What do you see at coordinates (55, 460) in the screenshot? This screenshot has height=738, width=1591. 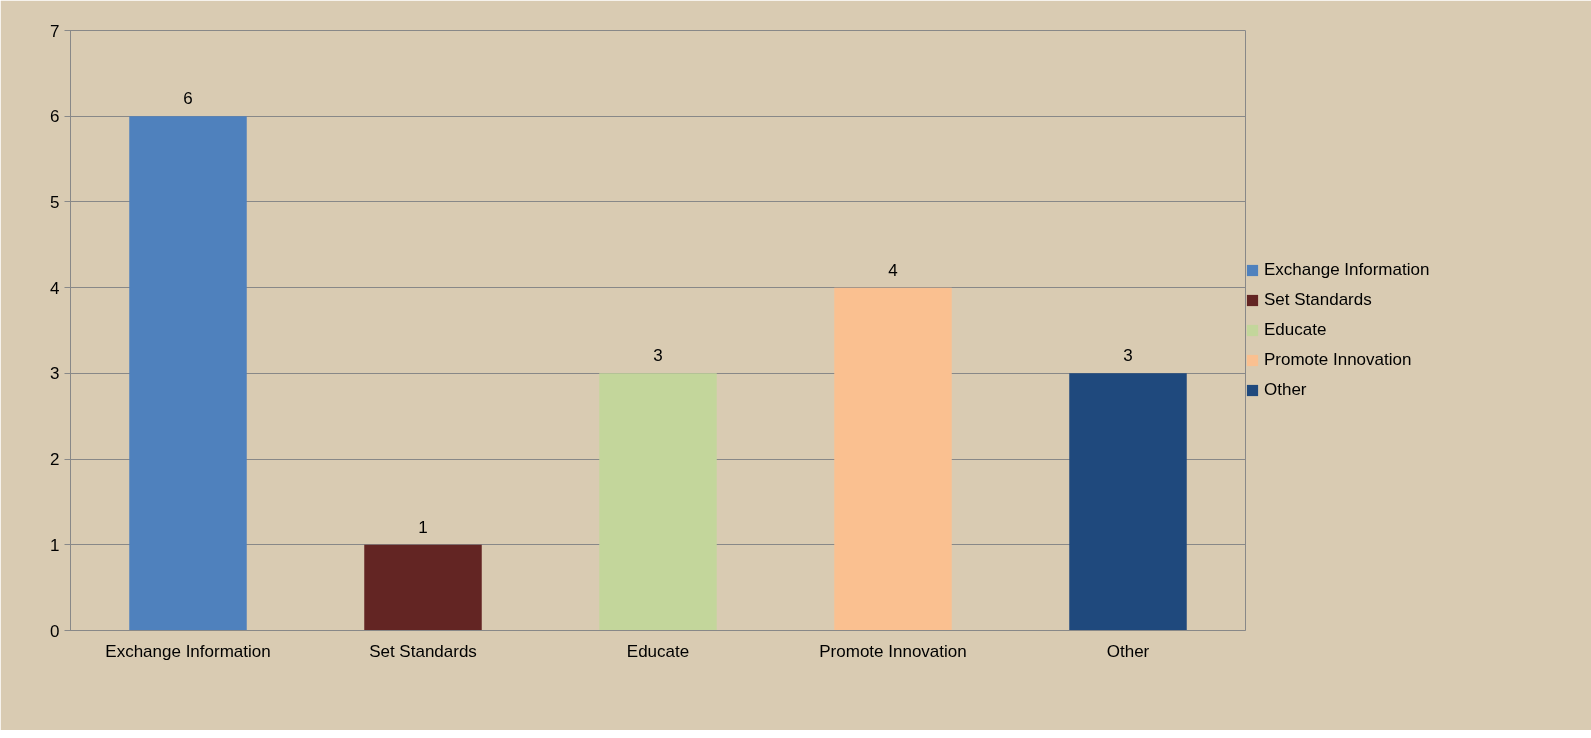 I see `y-tick-label: 2` at bounding box center [55, 460].